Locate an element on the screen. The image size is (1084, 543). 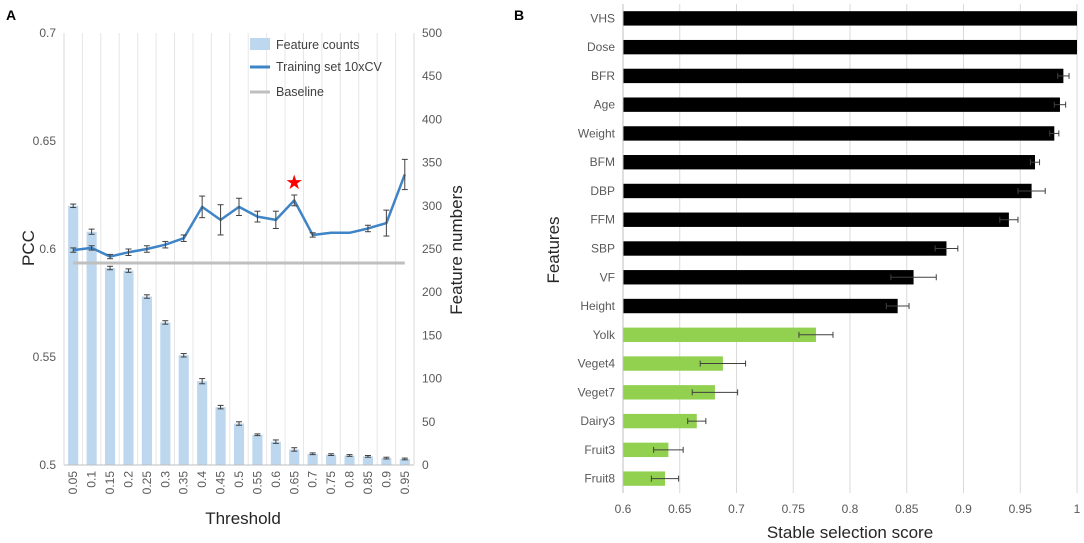
panel-a-y2-tick-label: 150 is located at coordinates (432, 335).